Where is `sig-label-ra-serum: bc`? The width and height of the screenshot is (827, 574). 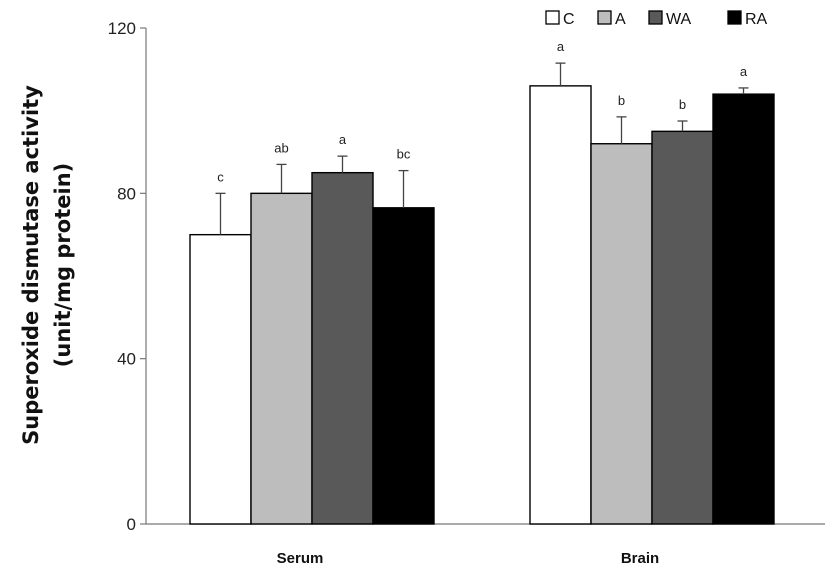
sig-label-ra-serum: bc is located at coordinates (404, 154).